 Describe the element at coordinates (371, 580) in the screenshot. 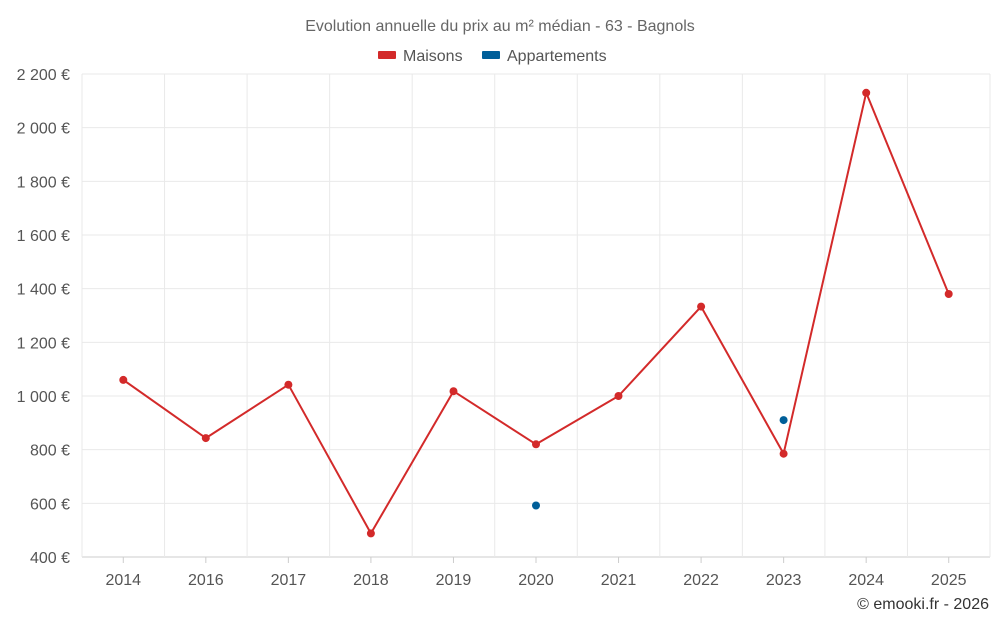

I see `x-tick-label: 2018` at that location.